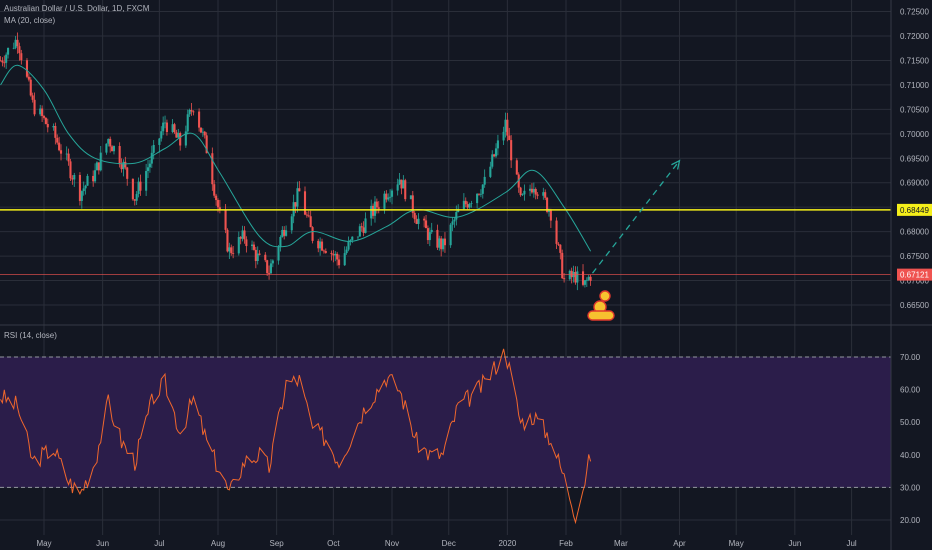  What do you see at coordinates (910, 439) in the screenshot?
I see `rsi-axis: 70.00 60.00 50.00 40.00 30.00 20.00` at bounding box center [910, 439].